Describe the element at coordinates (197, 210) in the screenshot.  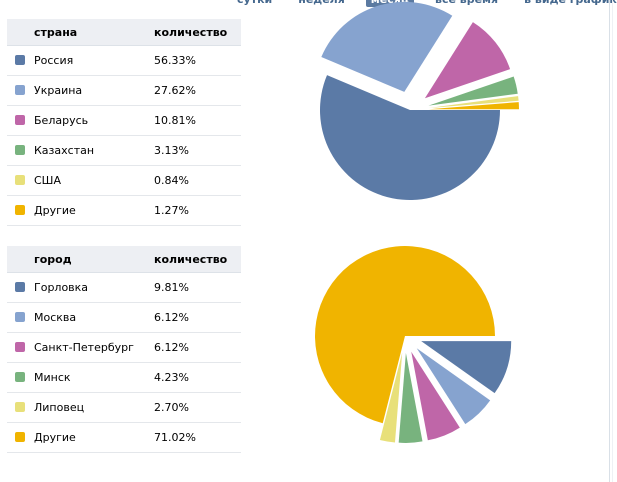
I see `country-value: 1.27%` at that location.